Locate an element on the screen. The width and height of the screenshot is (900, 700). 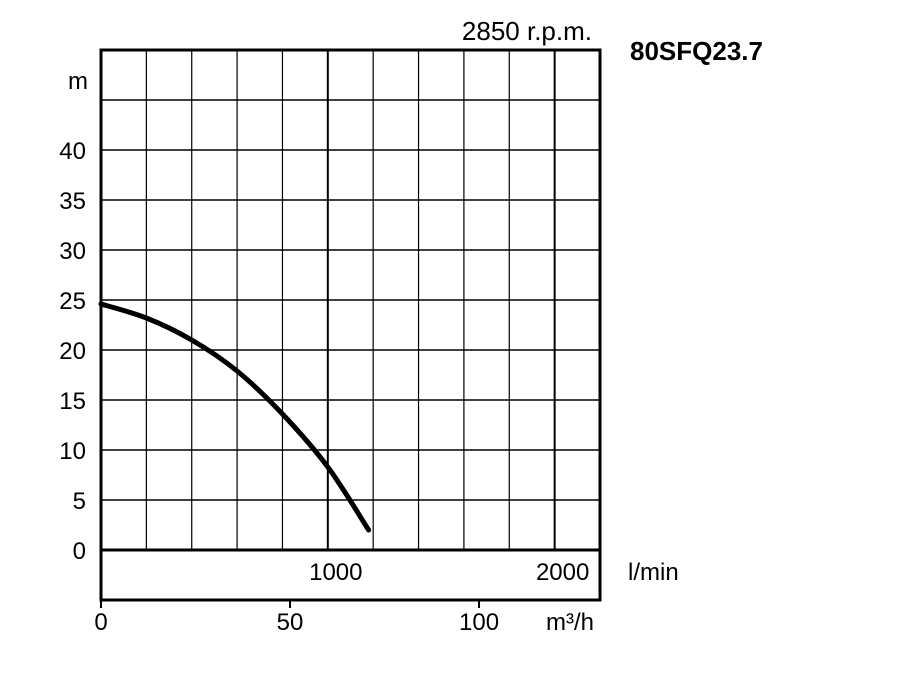
y-tick-labels: 0 5 10 15 20 25 30 35 40 is located at coordinates (72, 351).